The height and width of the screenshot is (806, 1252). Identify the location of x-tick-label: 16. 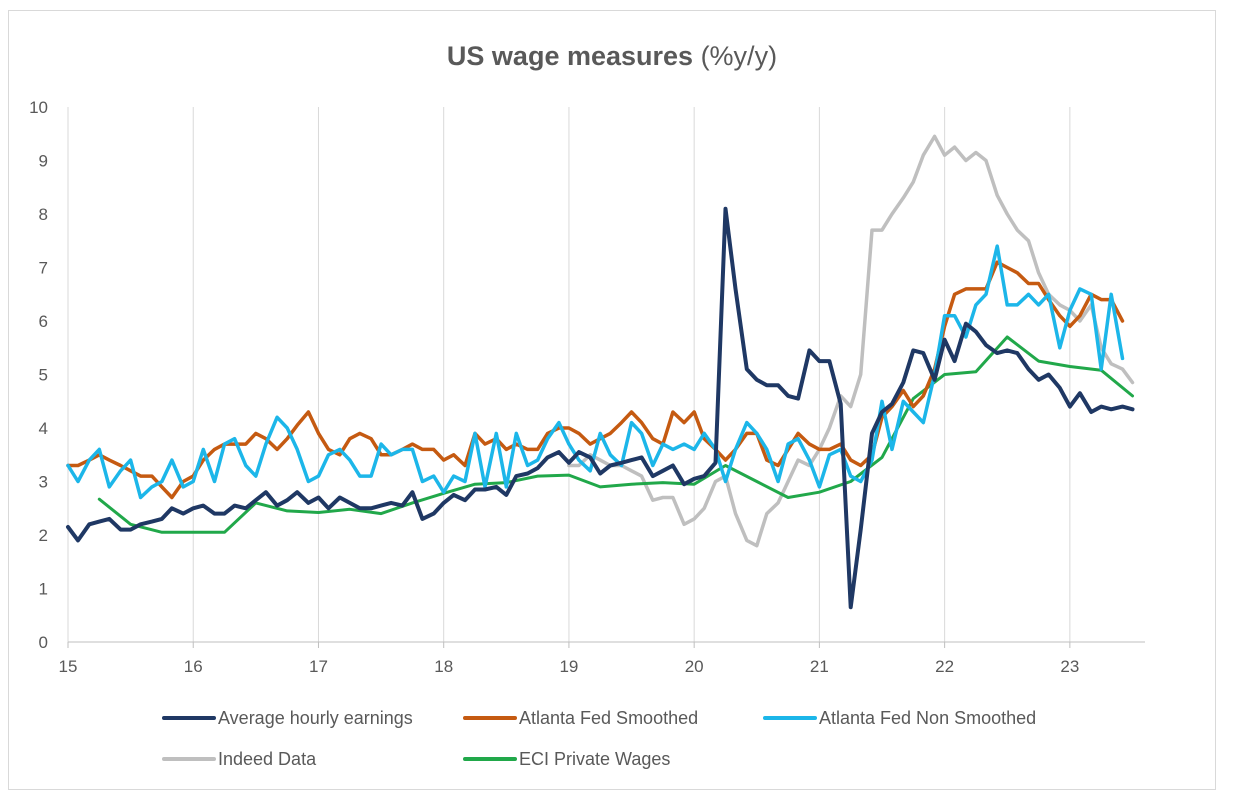
(193, 666).